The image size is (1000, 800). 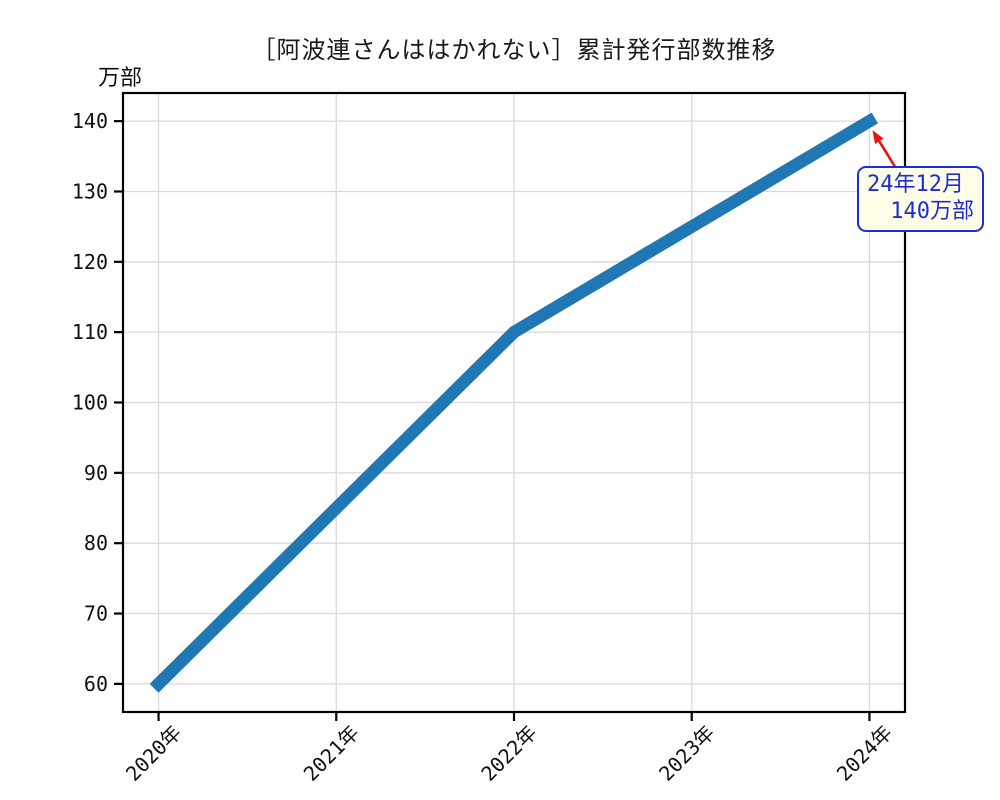 What do you see at coordinates (96, 543) in the screenshot?
I see `y-tick-label: 80` at bounding box center [96, 543].